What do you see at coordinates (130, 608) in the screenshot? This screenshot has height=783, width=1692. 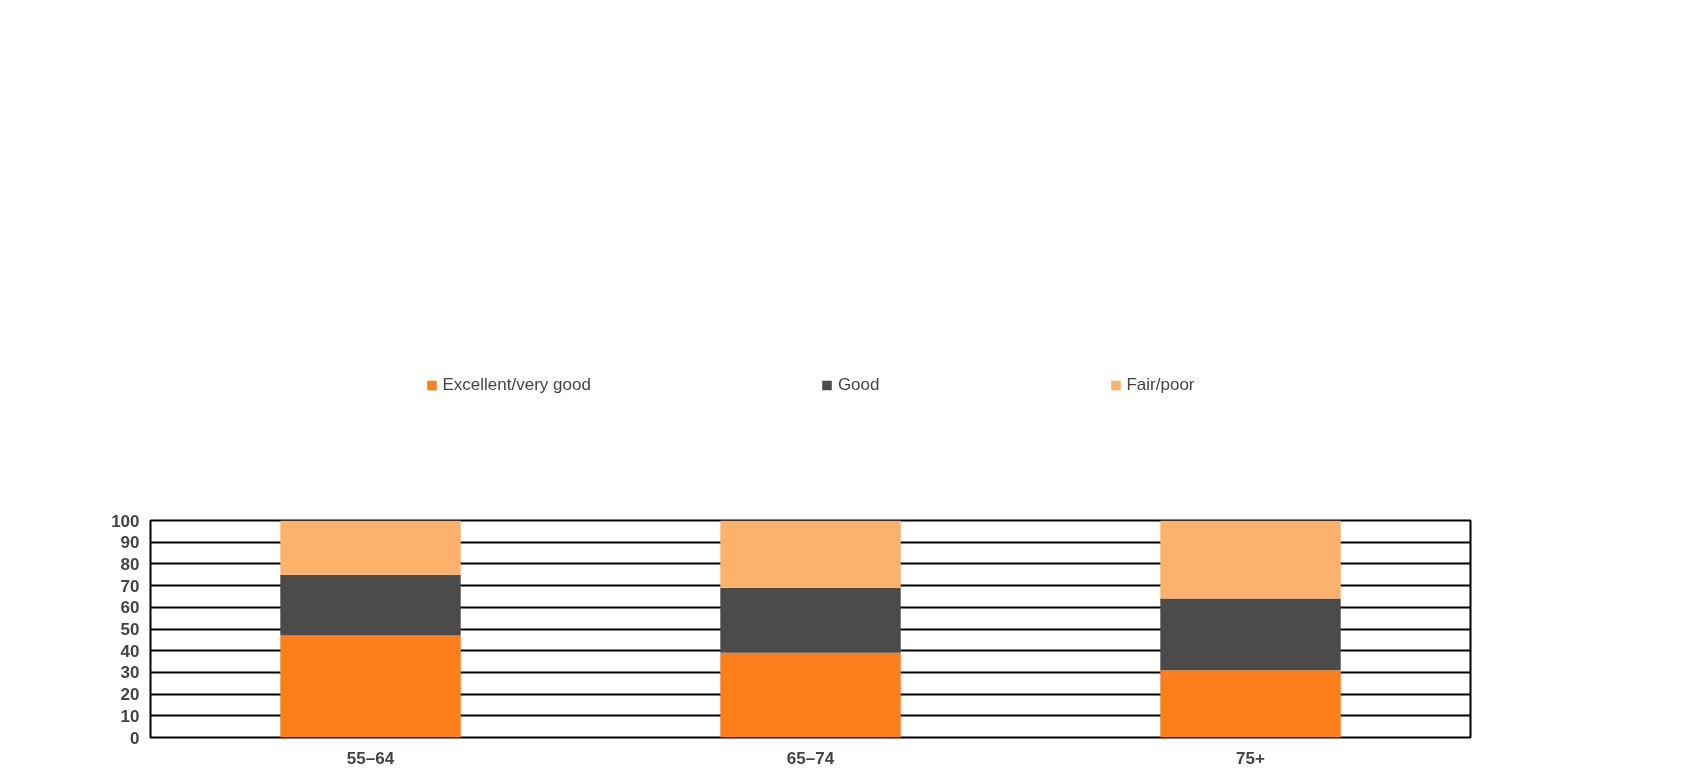 I see `y-tick-label: 60` at bounding box center [130, 608].